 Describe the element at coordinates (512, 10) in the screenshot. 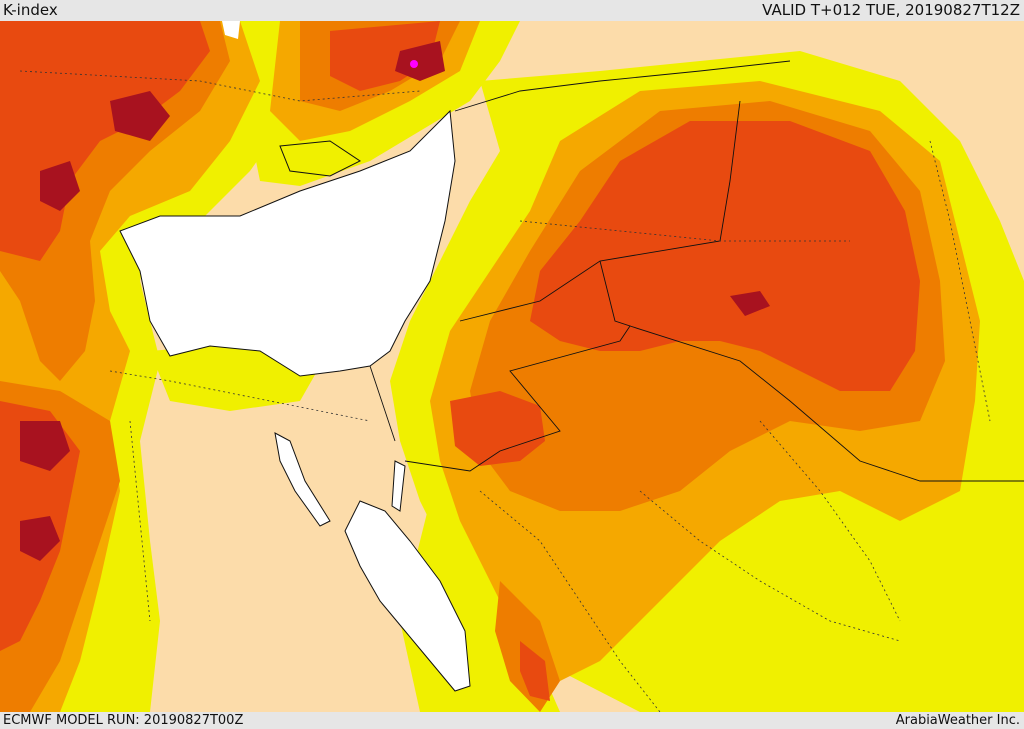

I see `header-bar: K-index VALID T+012 TUE, 20190827T12Z` at that location.